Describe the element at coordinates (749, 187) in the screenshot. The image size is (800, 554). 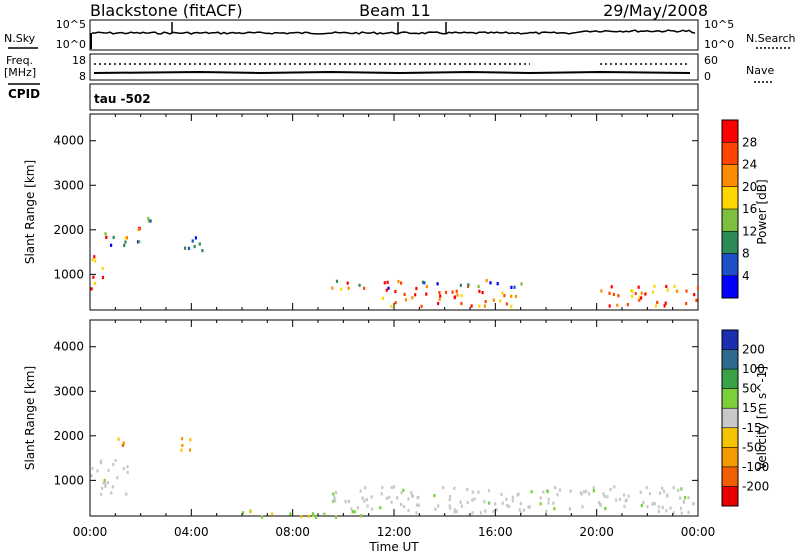
I see `colorbar-tick-label: 20` at that location.